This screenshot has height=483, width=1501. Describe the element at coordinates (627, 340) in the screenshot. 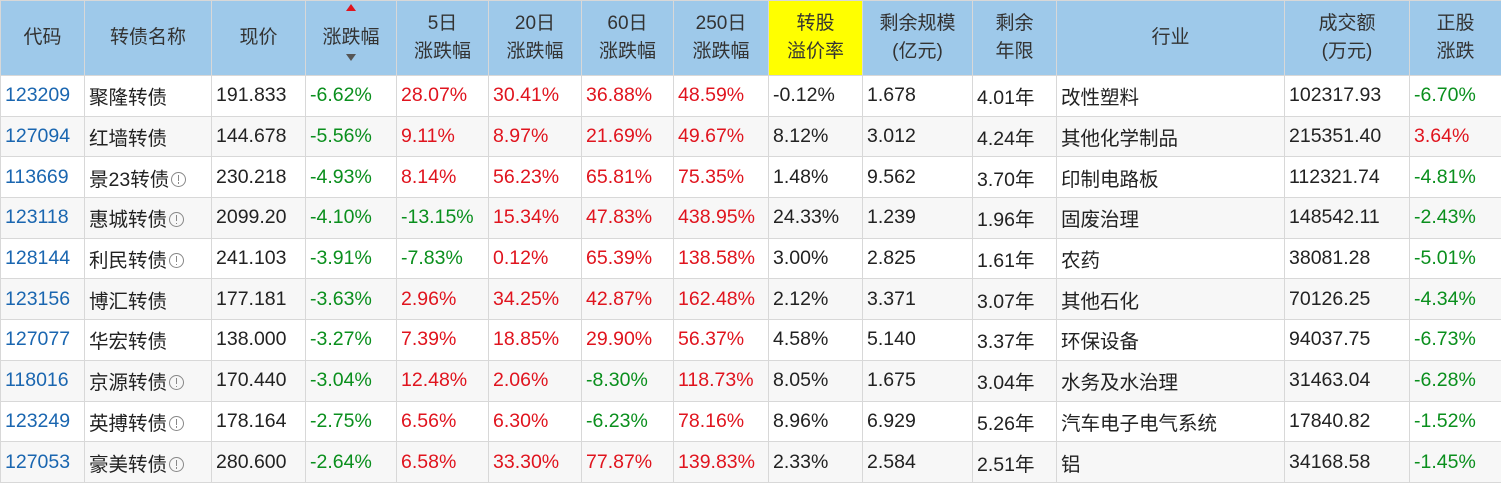

I see `cell-d60: 29.90%` at that location.